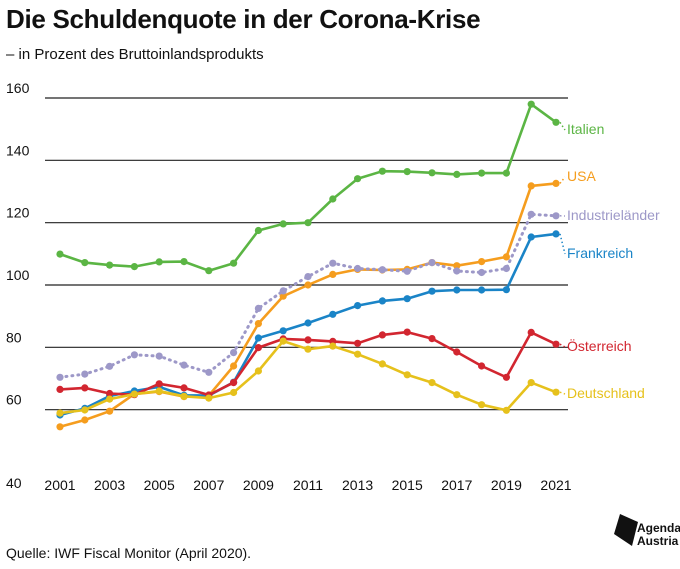  What do you see at coordinates (581, 176) in the screenshot?
I see `series-label-usa: USA` at bounding box center [581, 176].